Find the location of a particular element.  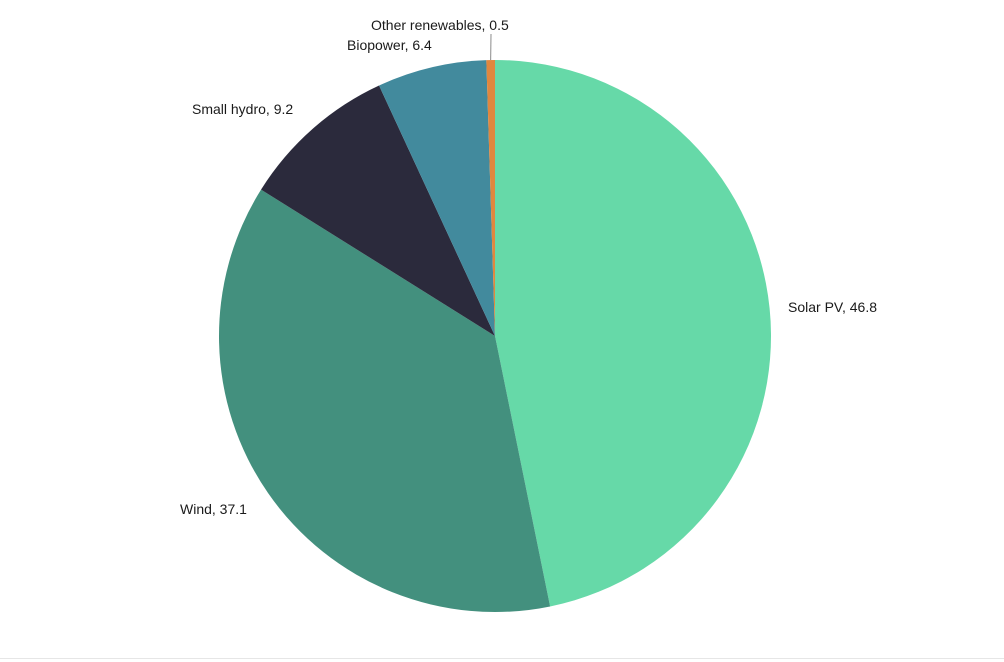

slice-label-wind: Wind, 37.1 is located at coordinates (213, 509).